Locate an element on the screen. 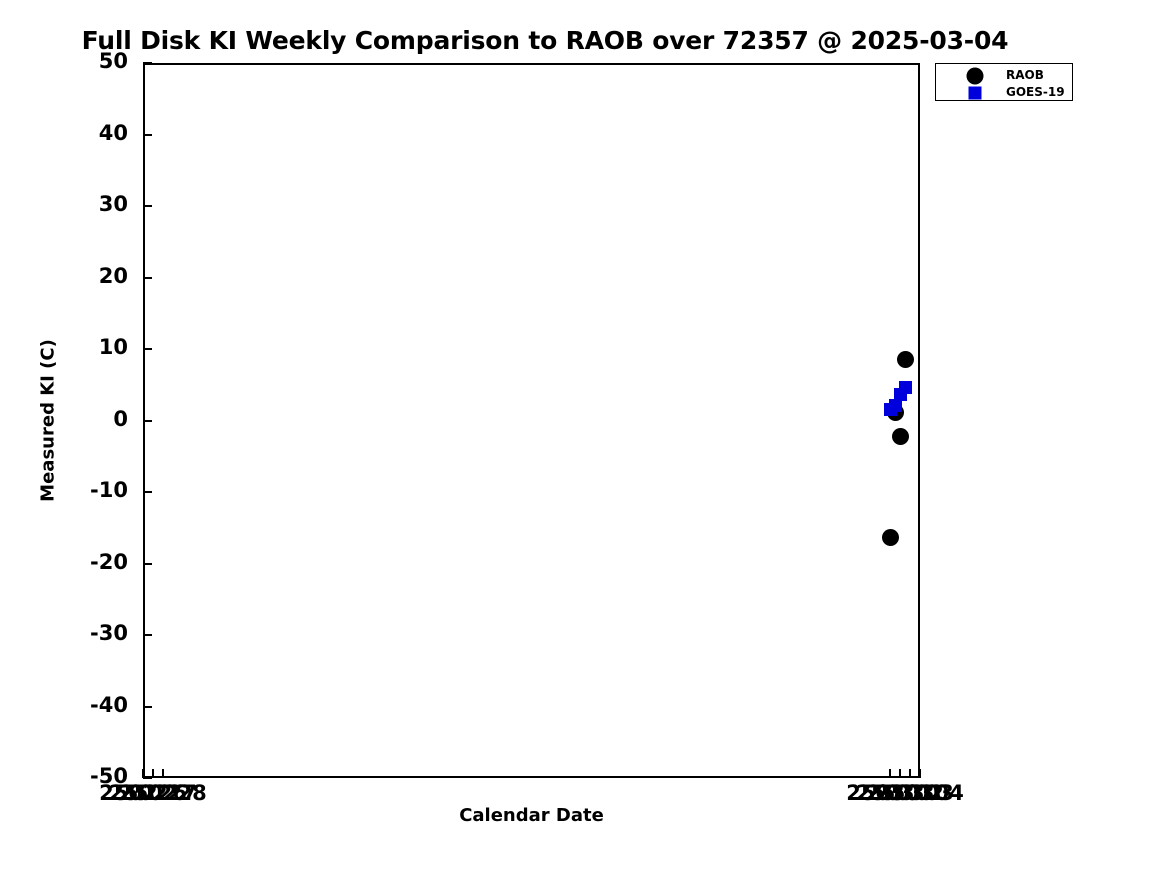 The image size is (1167, 875). legend-entry: RAOB is located at coordinates (1005, 75).